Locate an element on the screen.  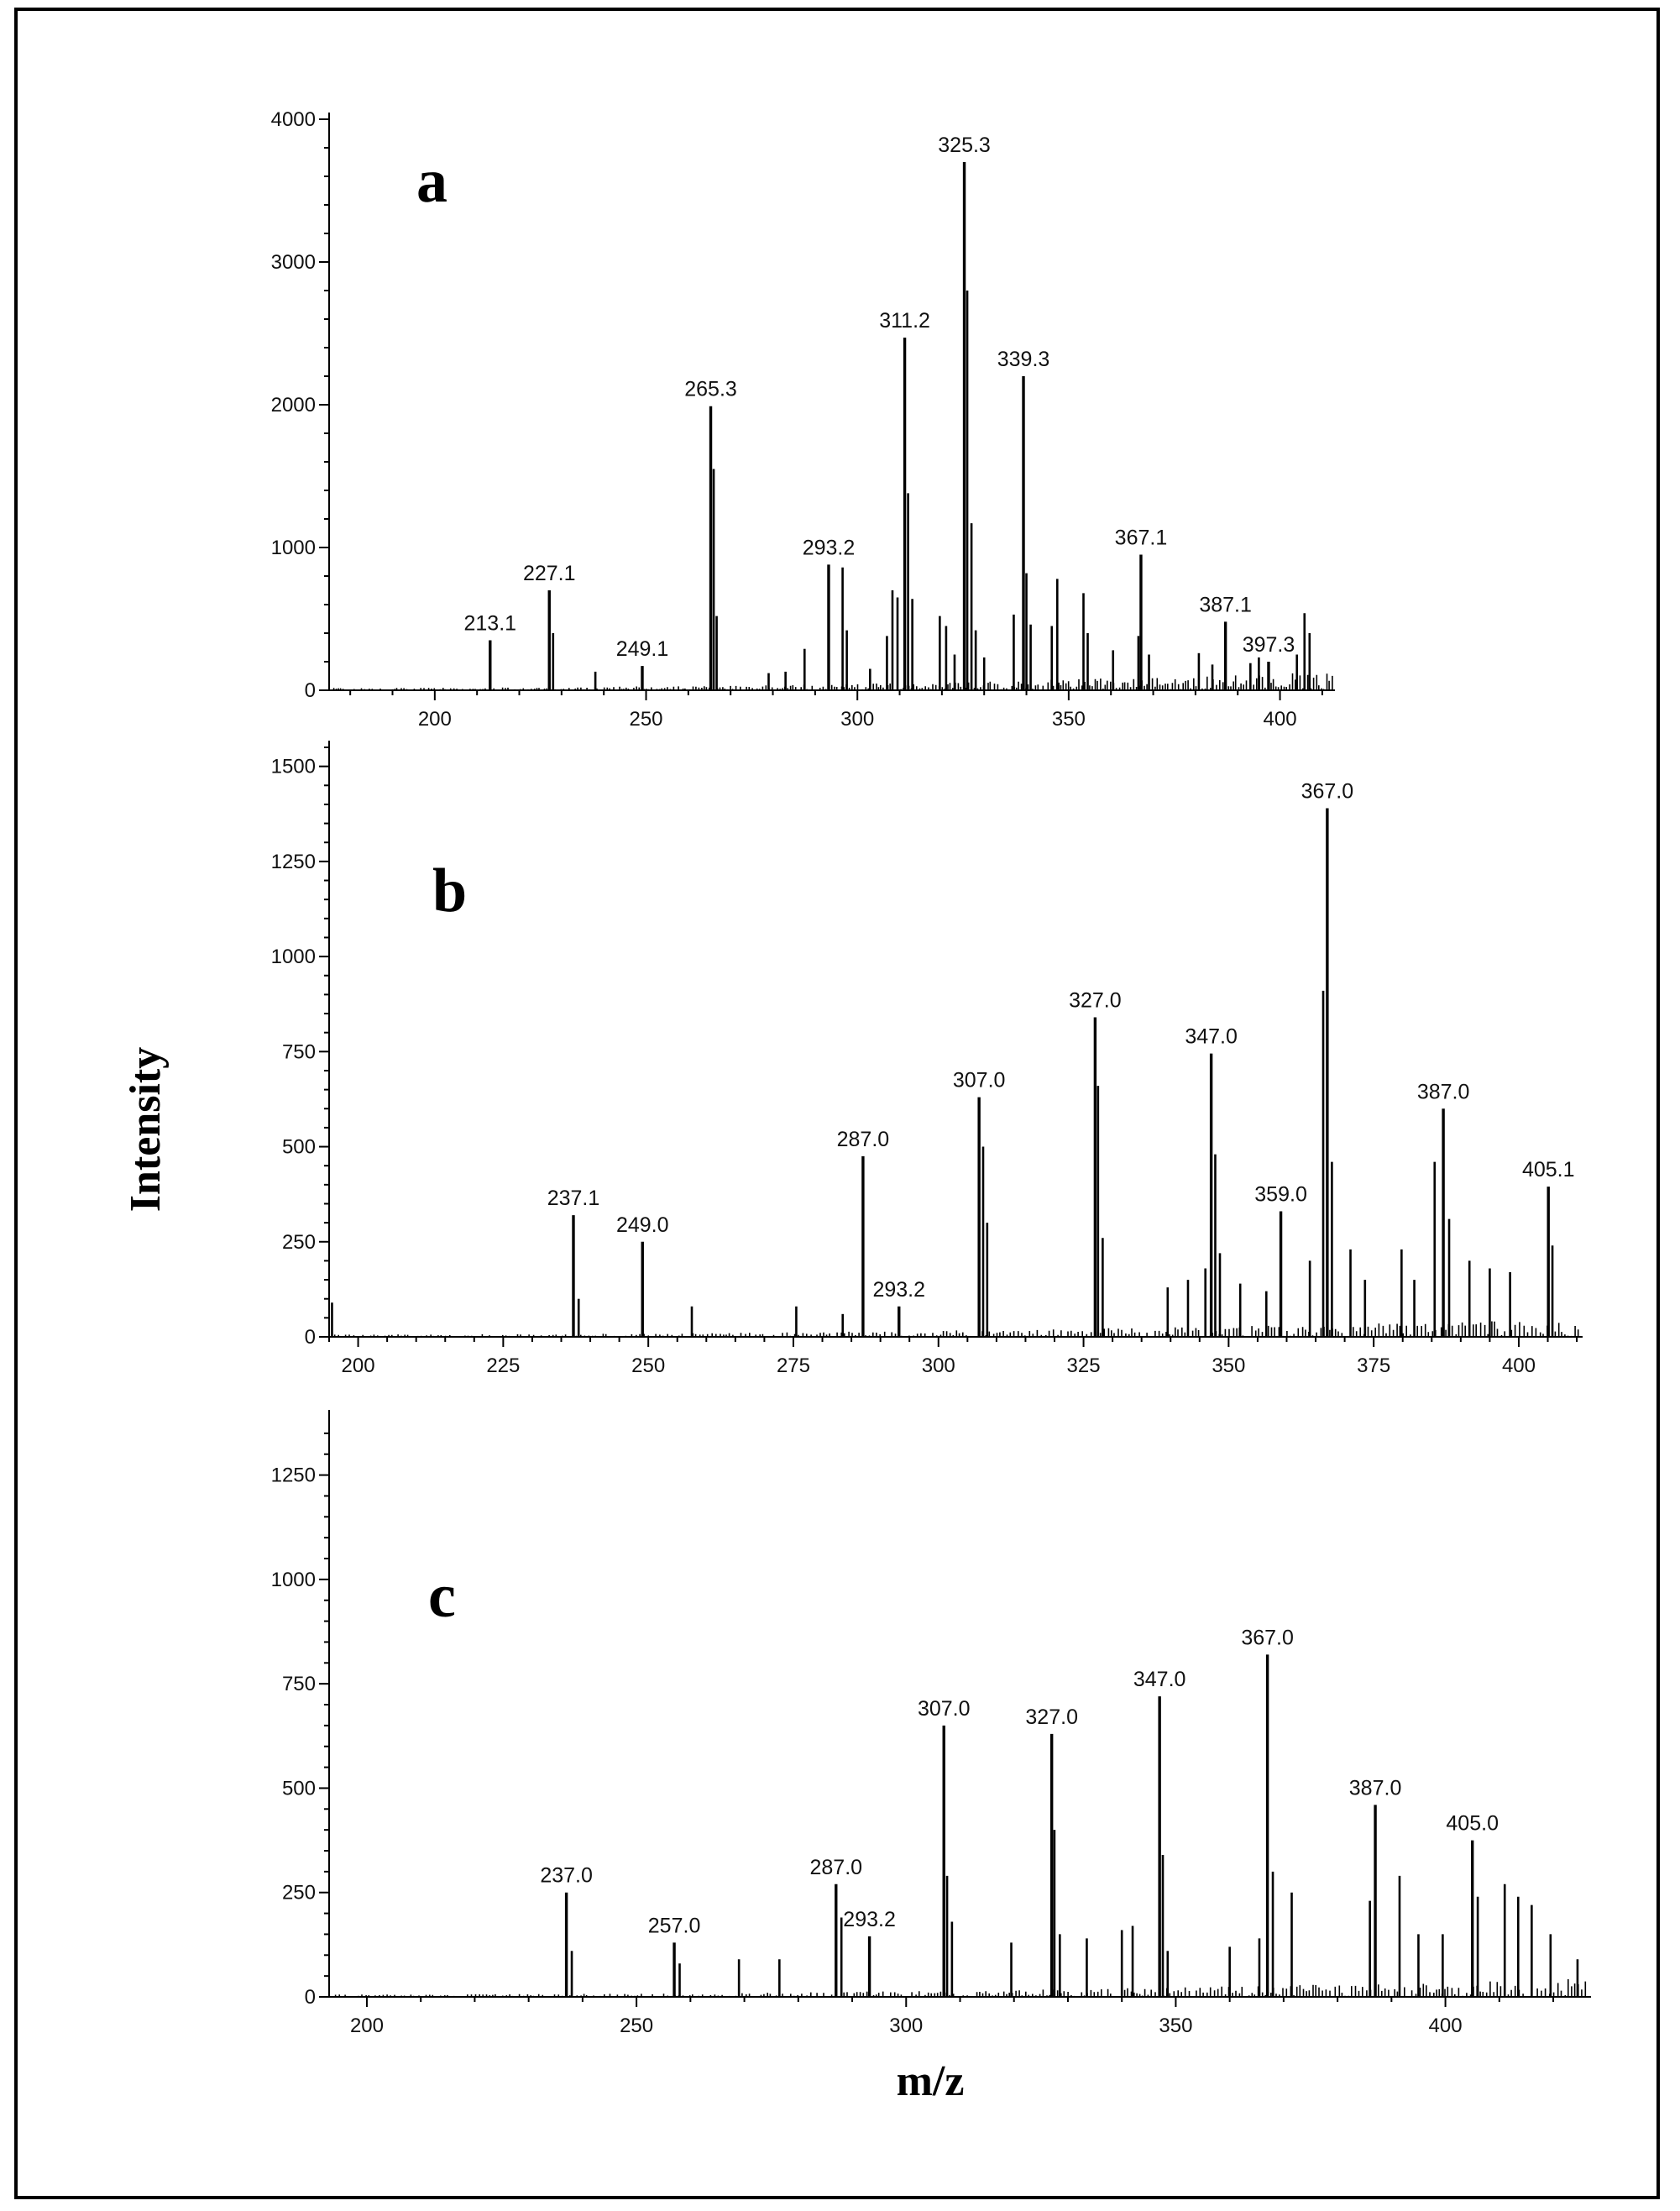
y-axis-title: Intensity is located at coordinates (146, 1129).